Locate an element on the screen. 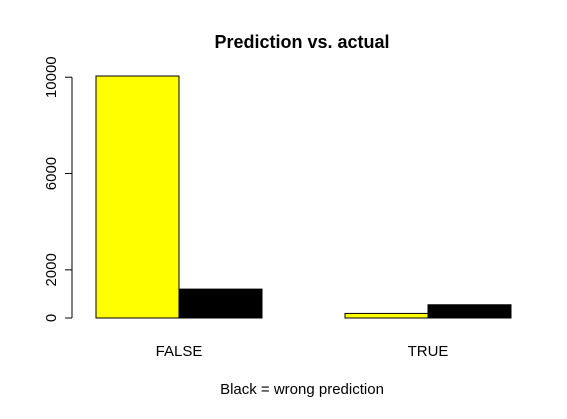  bar-true-yellow is located at coordinates (386, 315).